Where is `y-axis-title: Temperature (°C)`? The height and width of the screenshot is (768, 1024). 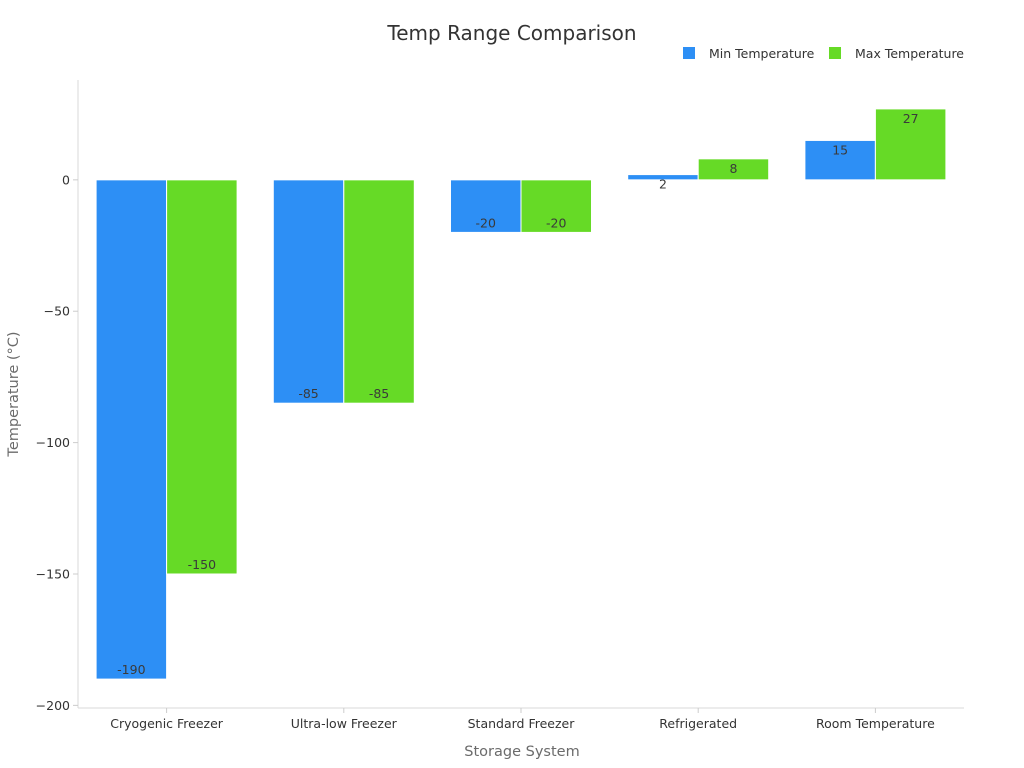 y-axis-title: Temperature (°C) is located at coordinates (14, 394).